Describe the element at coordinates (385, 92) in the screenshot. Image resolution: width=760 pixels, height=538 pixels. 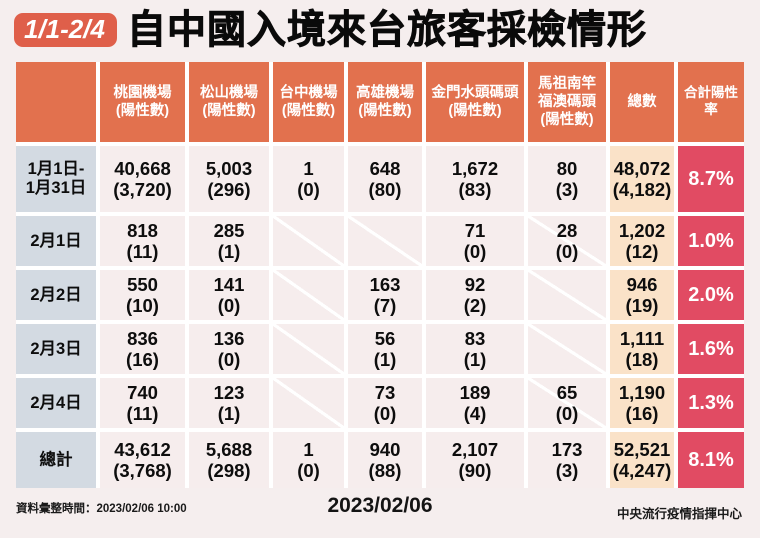
I see `header-line: 高雄機場` at that location.